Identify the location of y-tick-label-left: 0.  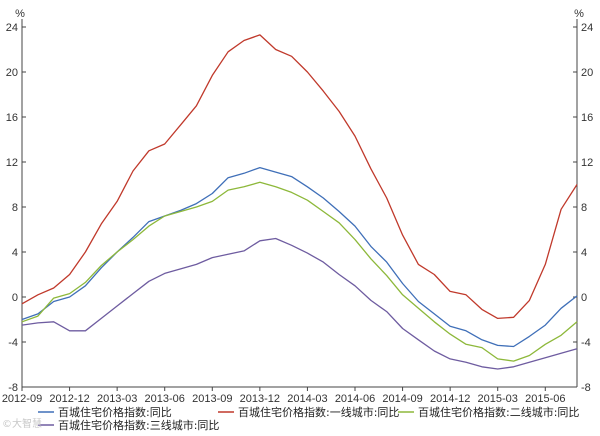
(15, 298).